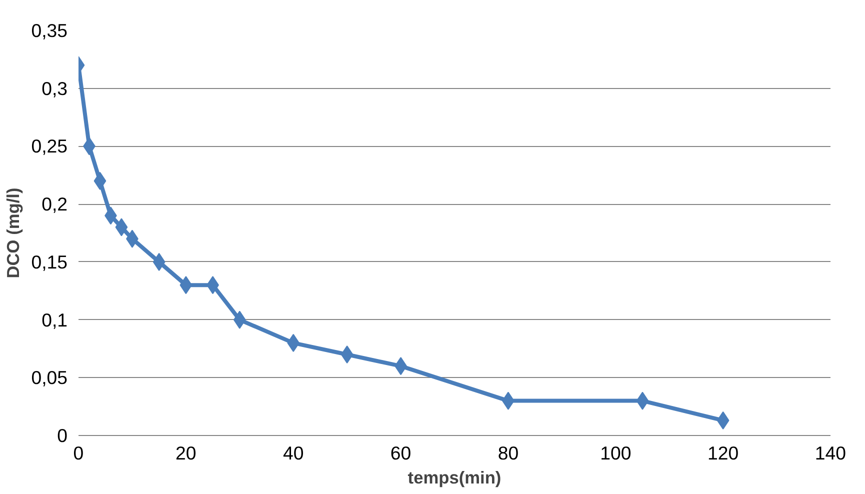 This screenshot has height=494, width=865. I want to click on x-tick-label: 120, so click(723, 453).